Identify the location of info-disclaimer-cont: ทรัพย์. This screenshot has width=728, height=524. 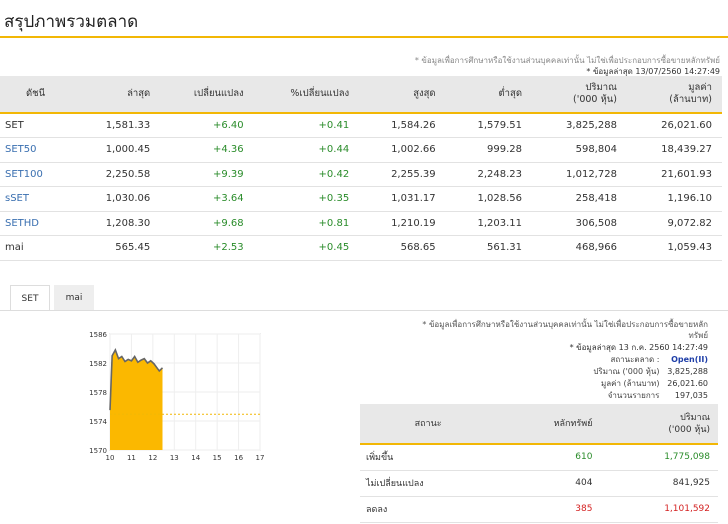
(698, 335).